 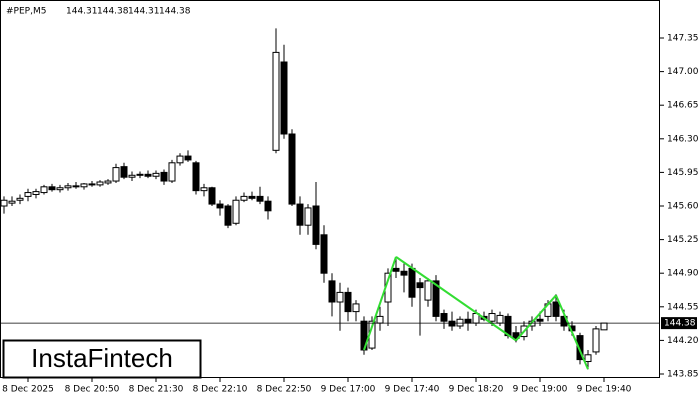 What do you see at coordinates (92, 390) in the screenshot?
I see `x-tick-label: 8 Dec 20:50` at bounding box center [92, 390].